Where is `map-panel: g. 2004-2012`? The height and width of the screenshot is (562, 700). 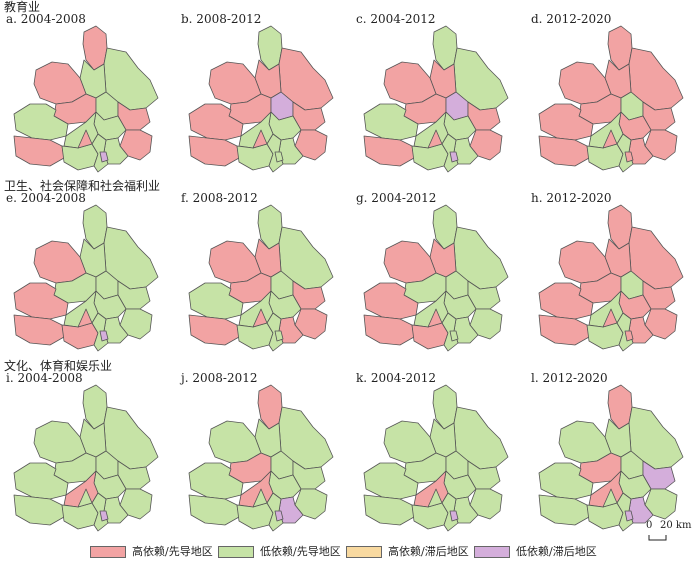
map-panel: g. 2004-2012 is located at coordinates (437, 272).